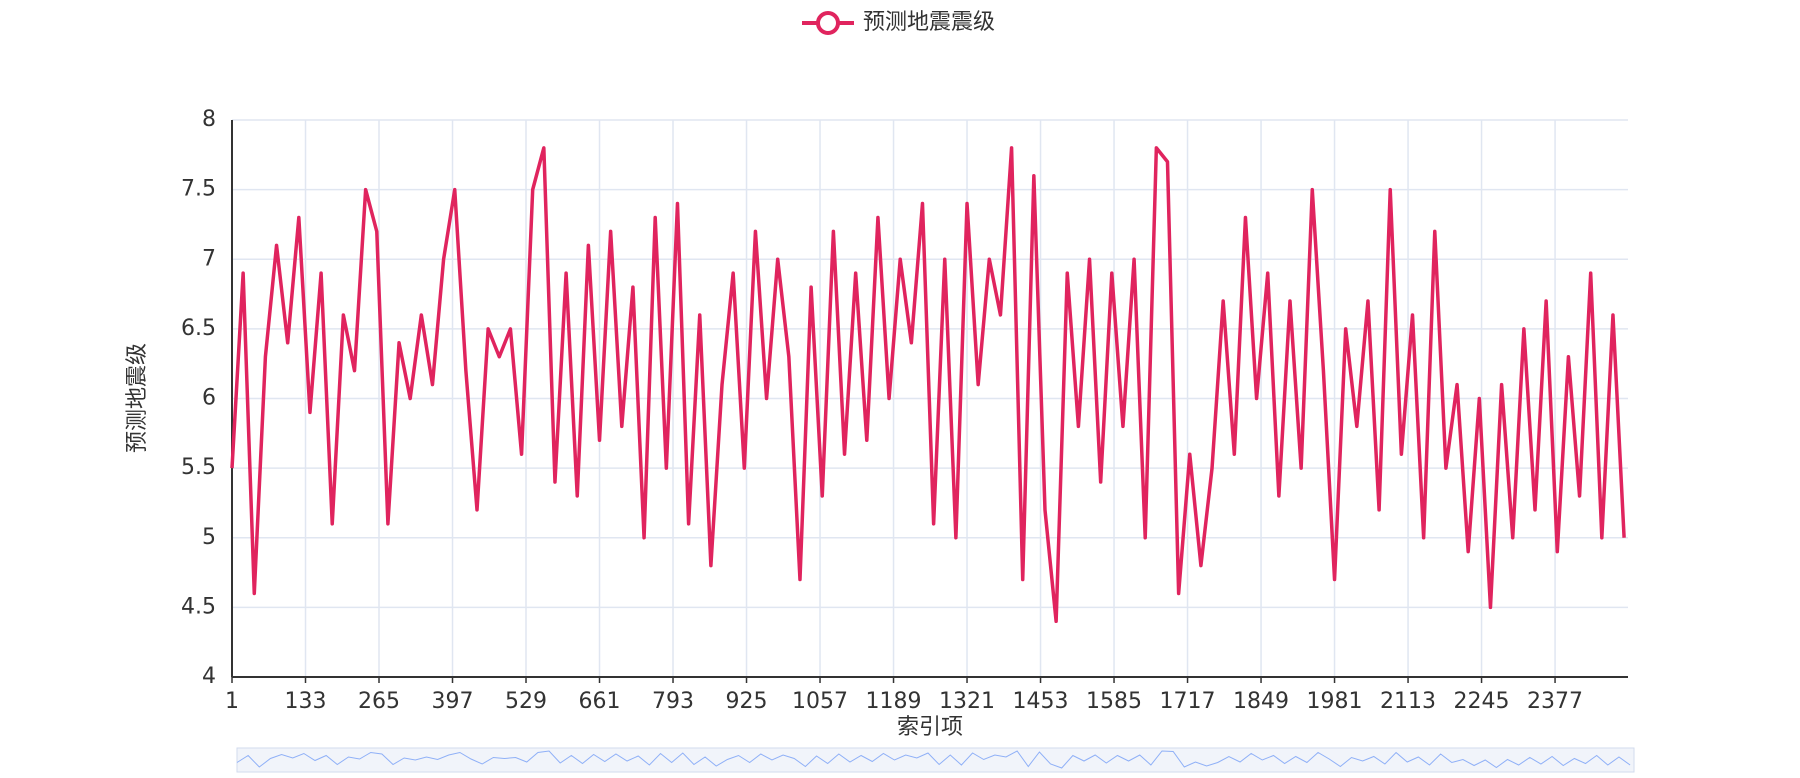  Describe the element at coordinates (209, 676) in the screenshot. I see `y-tick-label: 4` at that location.